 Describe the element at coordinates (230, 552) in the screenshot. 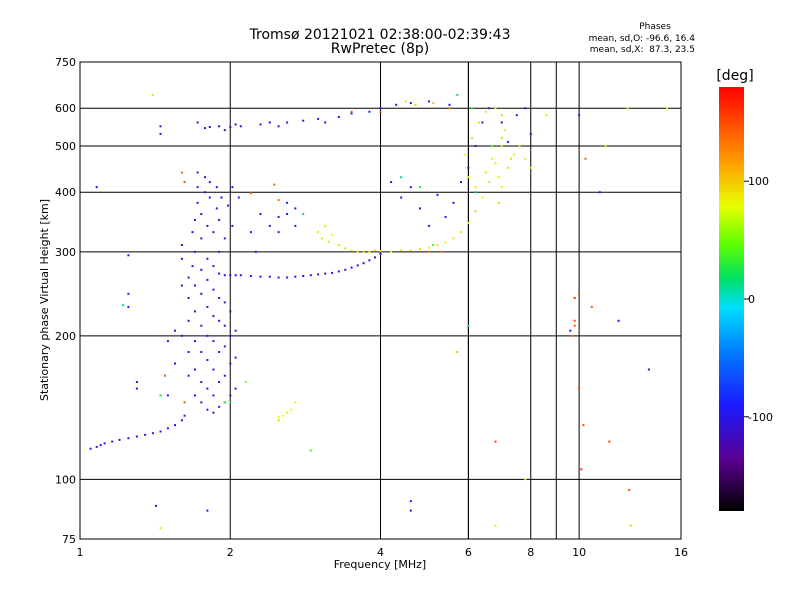

I see `x-tick-label: 2` at that location.